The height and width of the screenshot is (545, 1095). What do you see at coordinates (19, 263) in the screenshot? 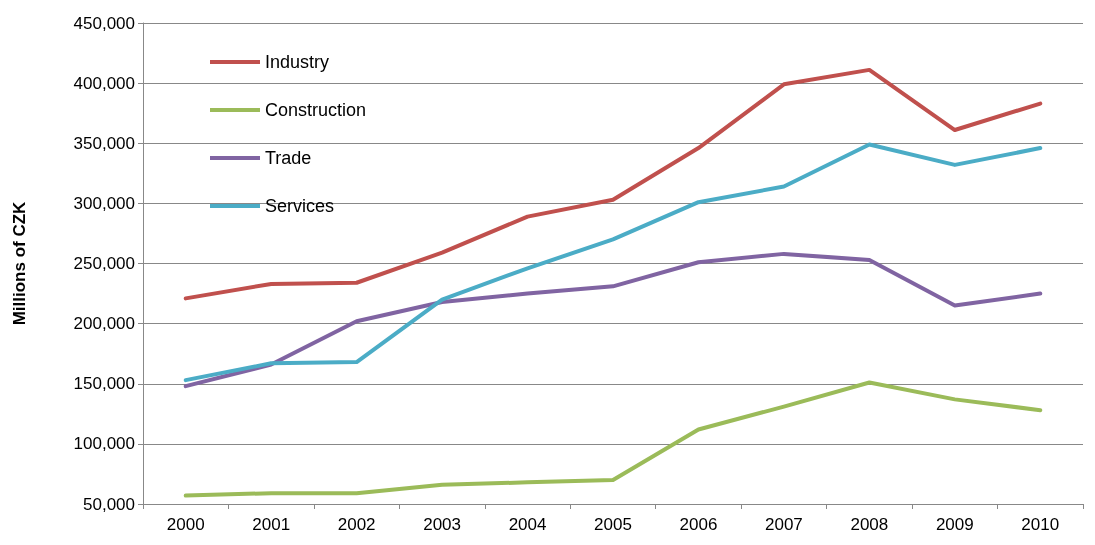
I see `y-axis-title: Millions of CZK` at bounding box center [19, 263].